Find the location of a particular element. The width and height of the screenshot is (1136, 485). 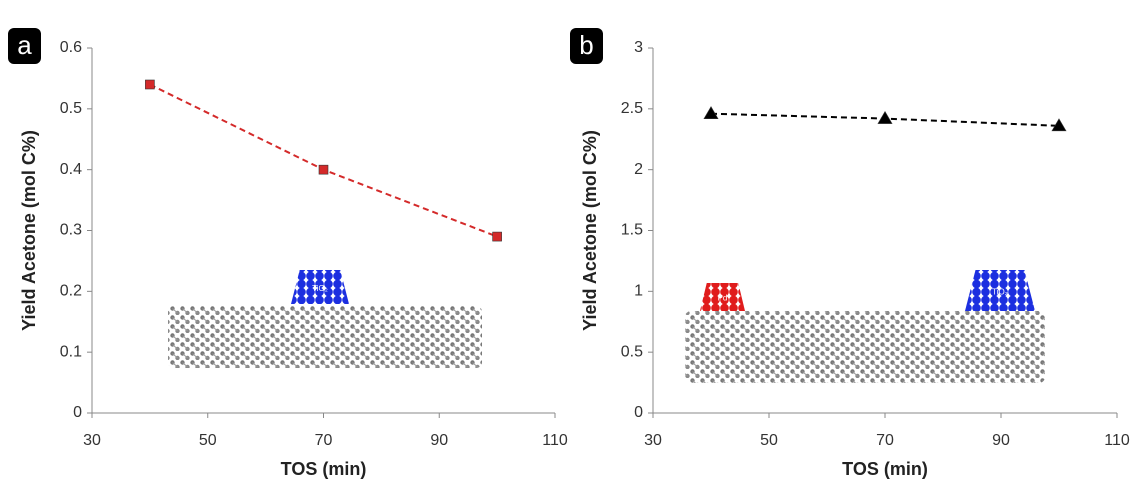

y-tick-label: 2 is located at coordinates (638, 169).